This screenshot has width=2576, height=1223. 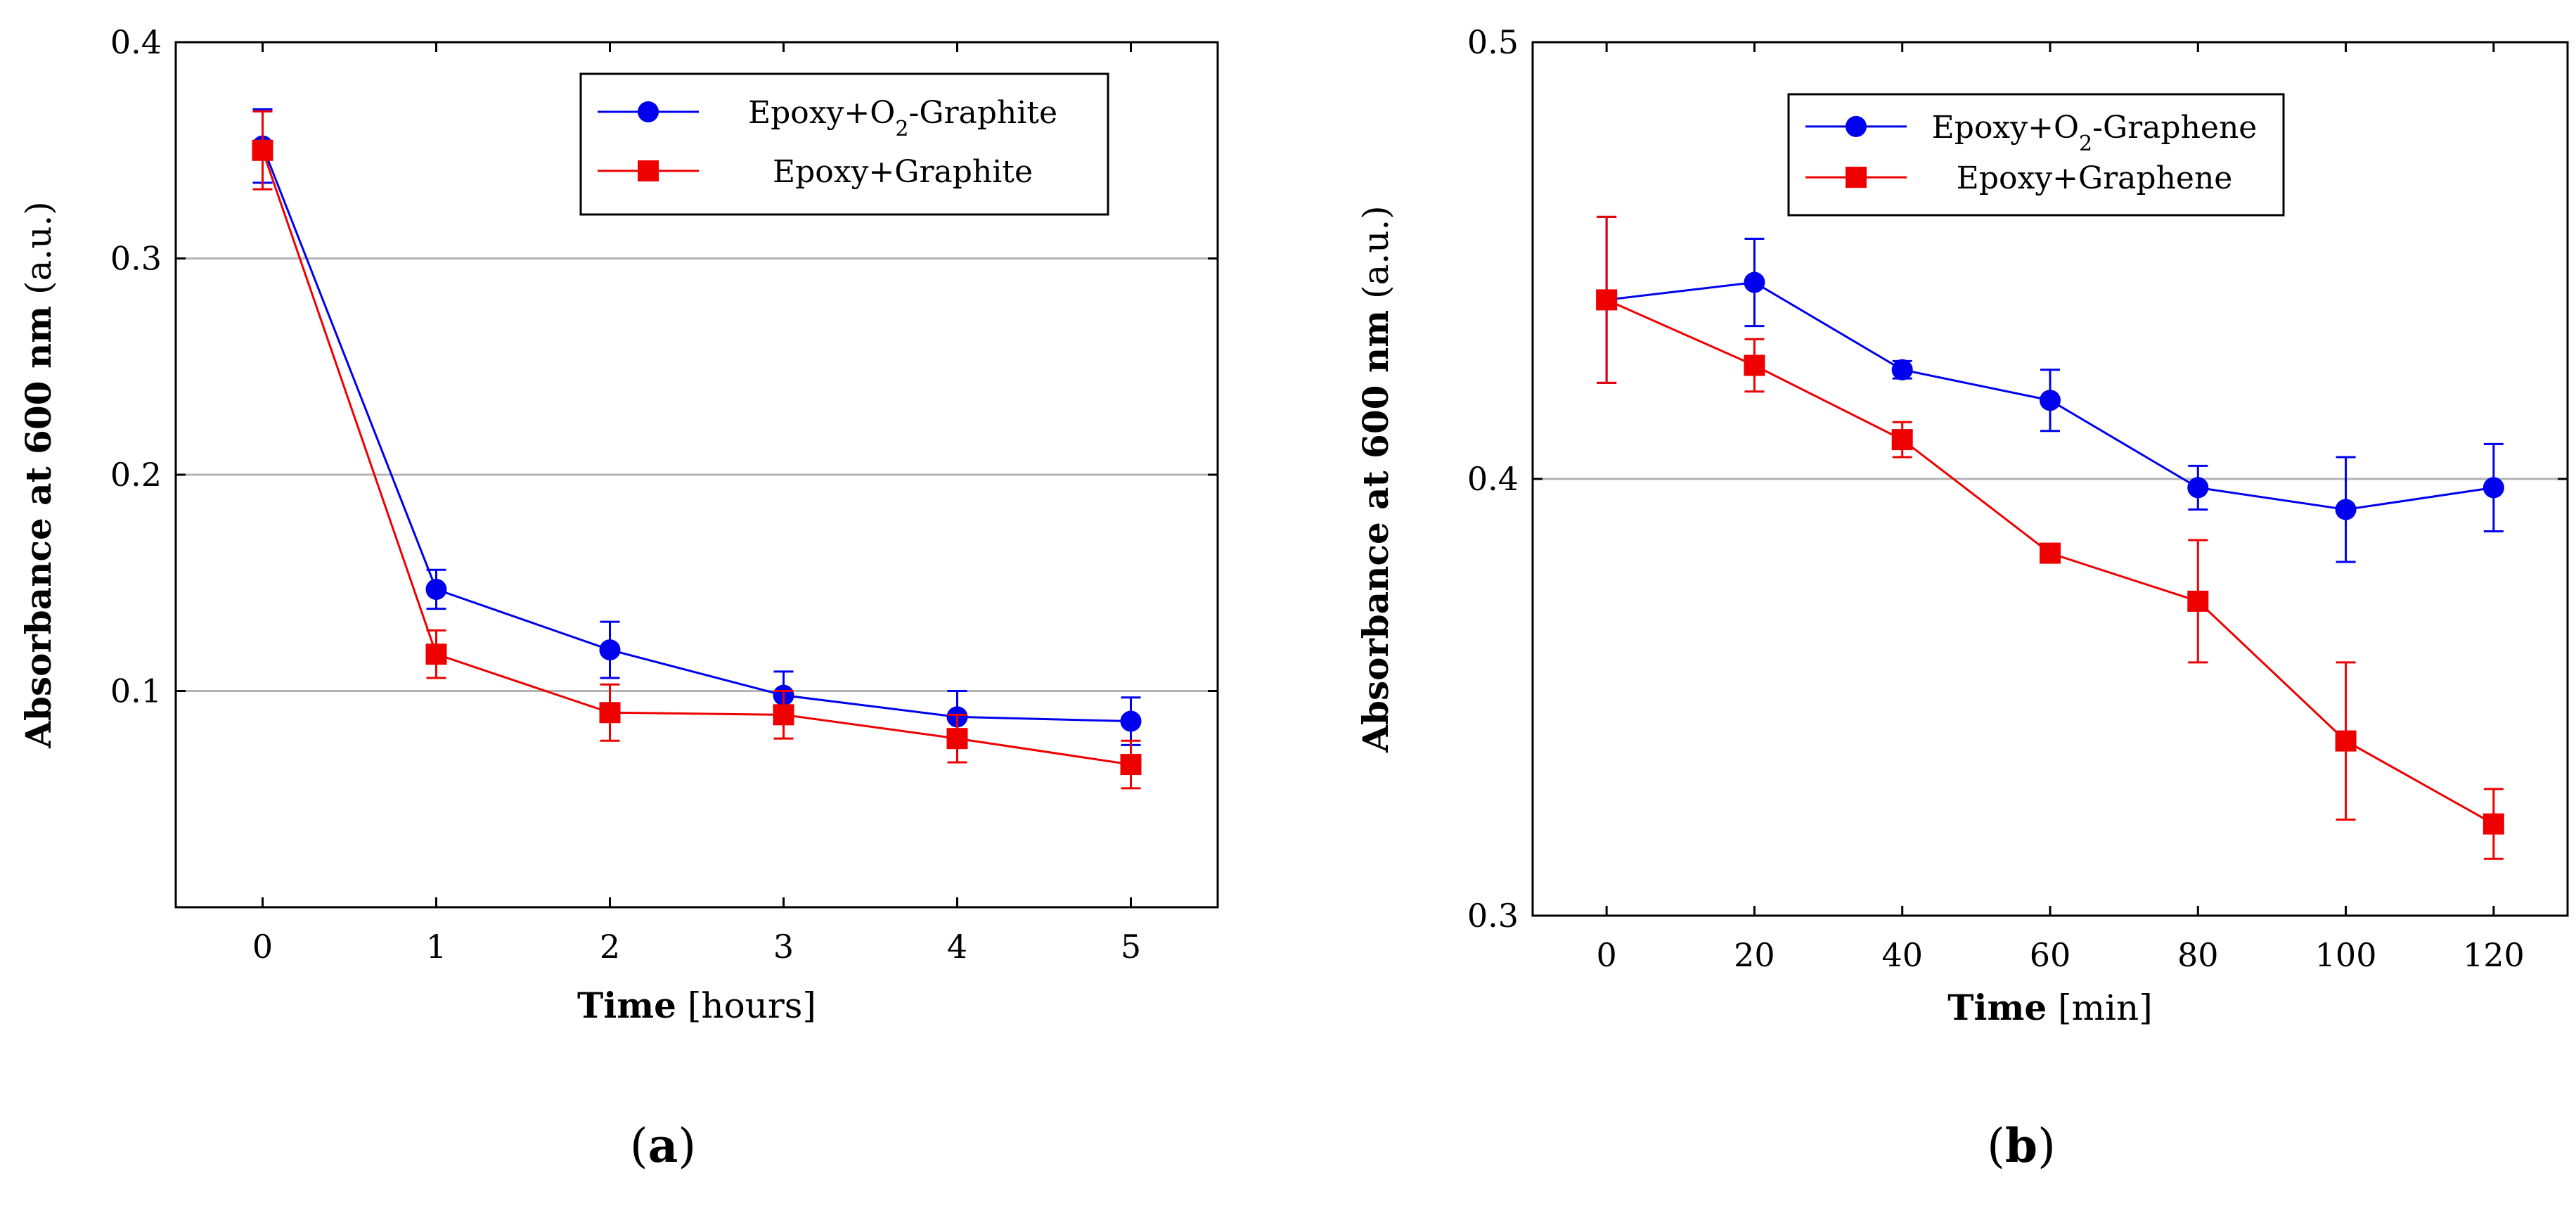 I want to click on x-axis-label: Time [hours], so click(x=696, y=1005).